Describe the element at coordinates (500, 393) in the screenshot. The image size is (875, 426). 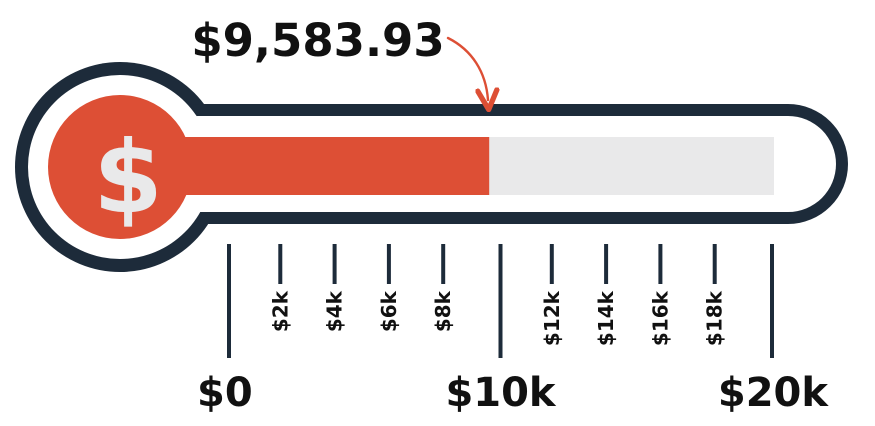
I see `major-tick-label: $10k` at that location.